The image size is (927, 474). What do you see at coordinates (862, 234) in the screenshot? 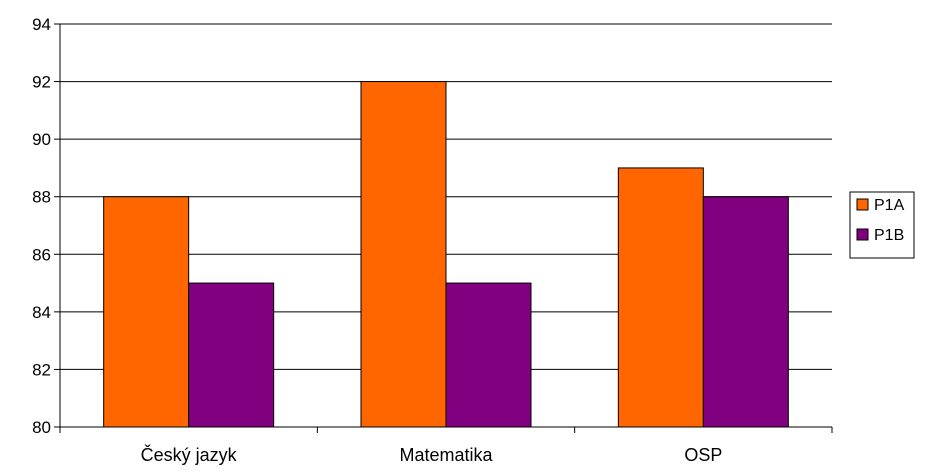
I see `legend-swatch-p1b` at bounding box center [862, 234].